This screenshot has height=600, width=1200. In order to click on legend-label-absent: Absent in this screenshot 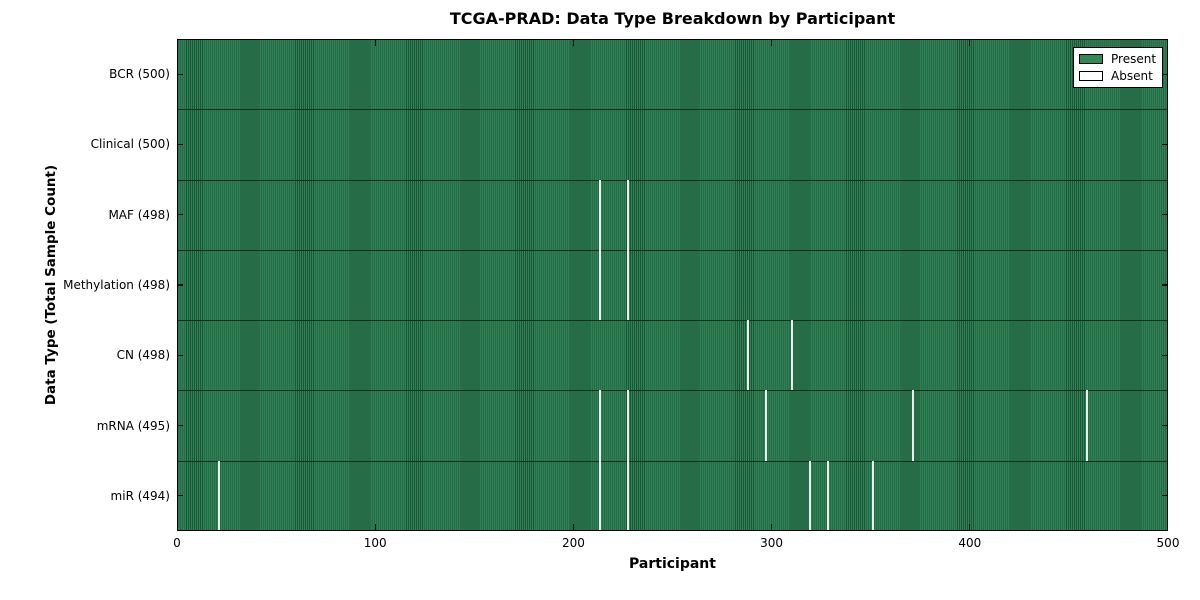, I will do `click(1132, 76)`.